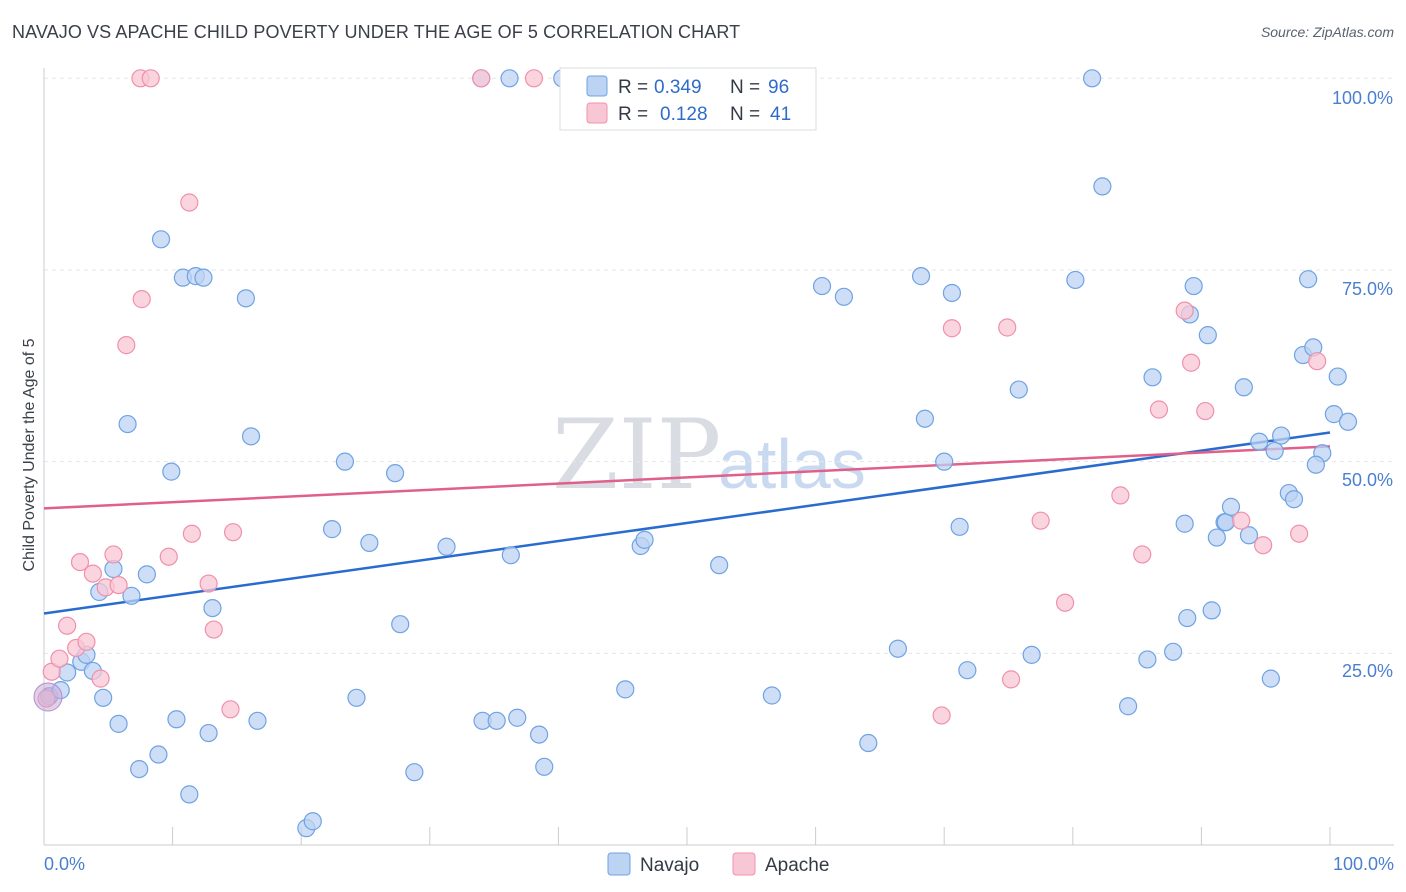 The height and width of the screenshot is (892, 1406). I want to click on apache-trend-line, so click(687, 477).